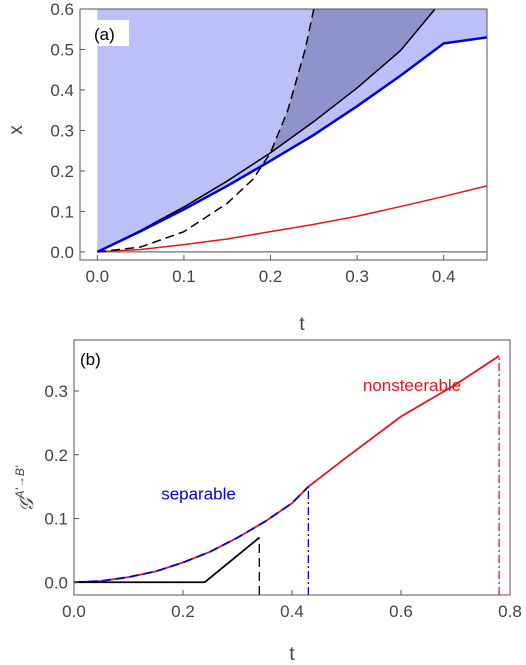 The image size is (526, 665). What do you see at coordinates (16, 130) in the screenshot?
I see `panel-a-ylabel: x` at bounding box center [16, 130].